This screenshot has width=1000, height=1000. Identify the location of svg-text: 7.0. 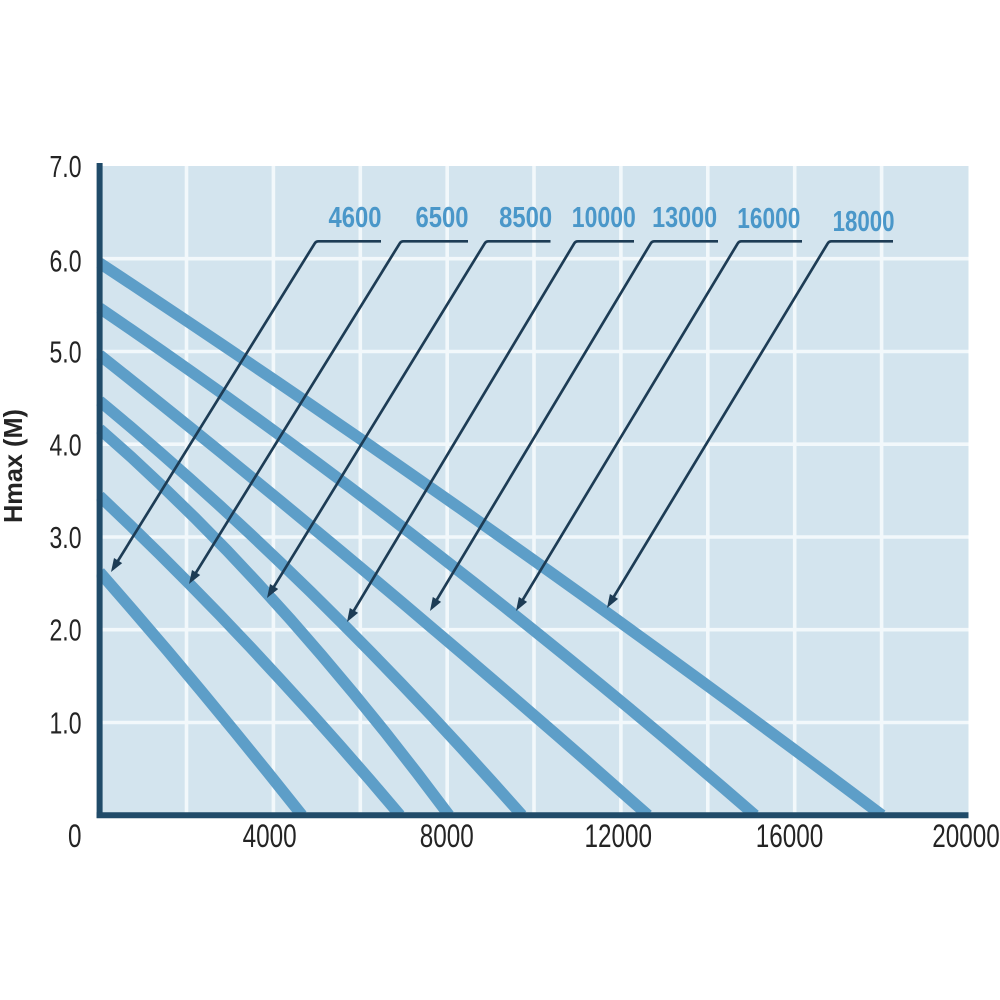
(66, 166).